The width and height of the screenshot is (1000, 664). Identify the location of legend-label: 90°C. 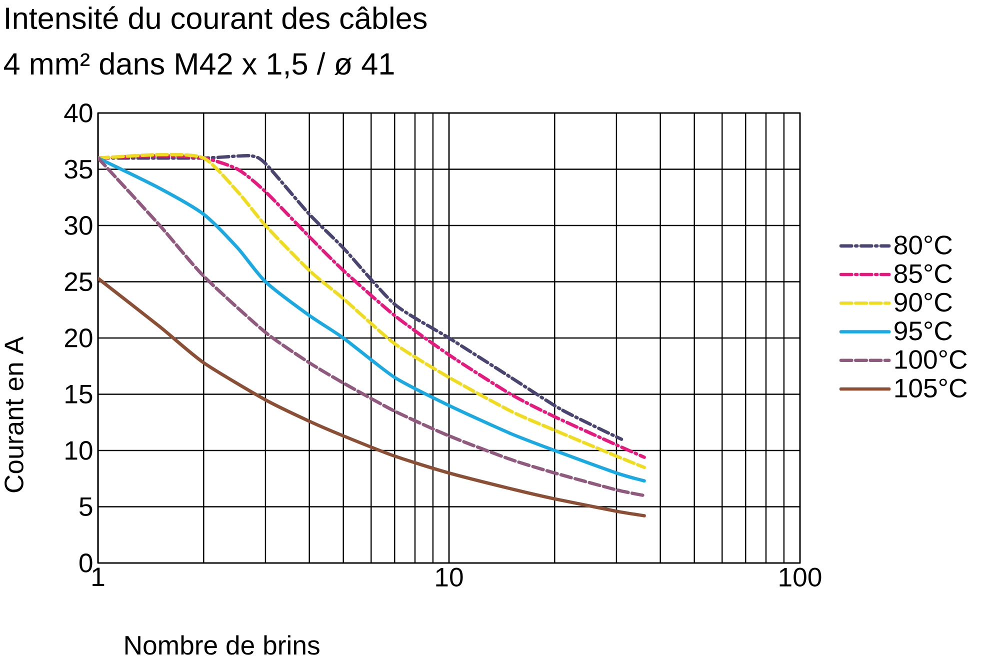
(923, 302).